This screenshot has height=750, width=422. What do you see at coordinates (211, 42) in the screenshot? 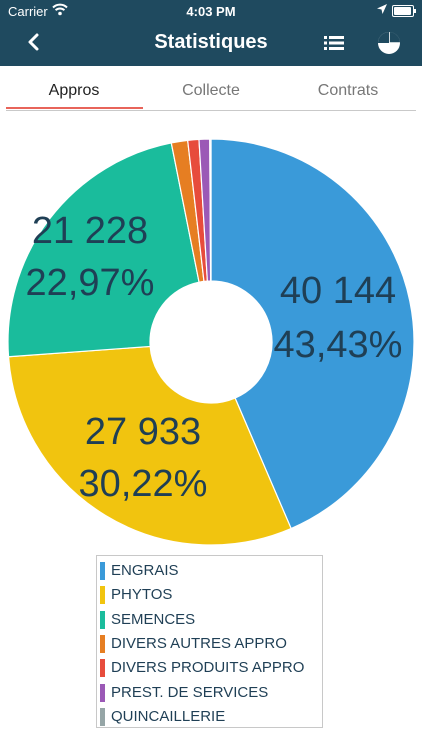
I see `page-title: Statistiques` at bounding box center [211, 42].